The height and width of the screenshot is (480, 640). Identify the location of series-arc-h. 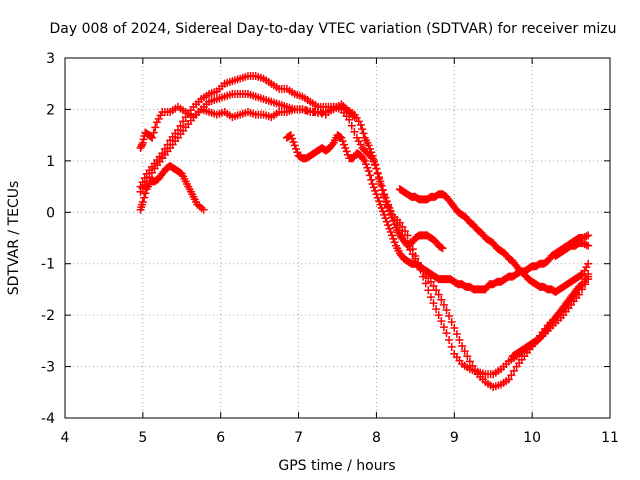
(550, 316).